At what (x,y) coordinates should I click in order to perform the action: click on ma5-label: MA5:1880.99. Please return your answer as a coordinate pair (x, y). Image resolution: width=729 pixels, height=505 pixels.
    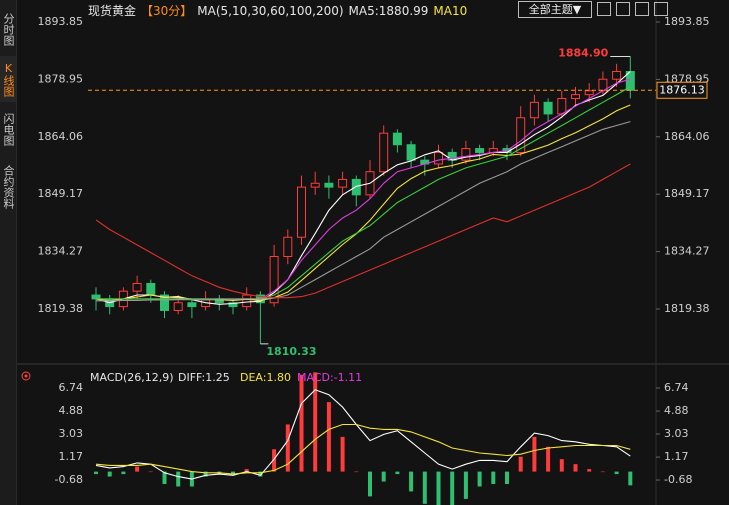
    Looking at the image, I should click on (388, 11).